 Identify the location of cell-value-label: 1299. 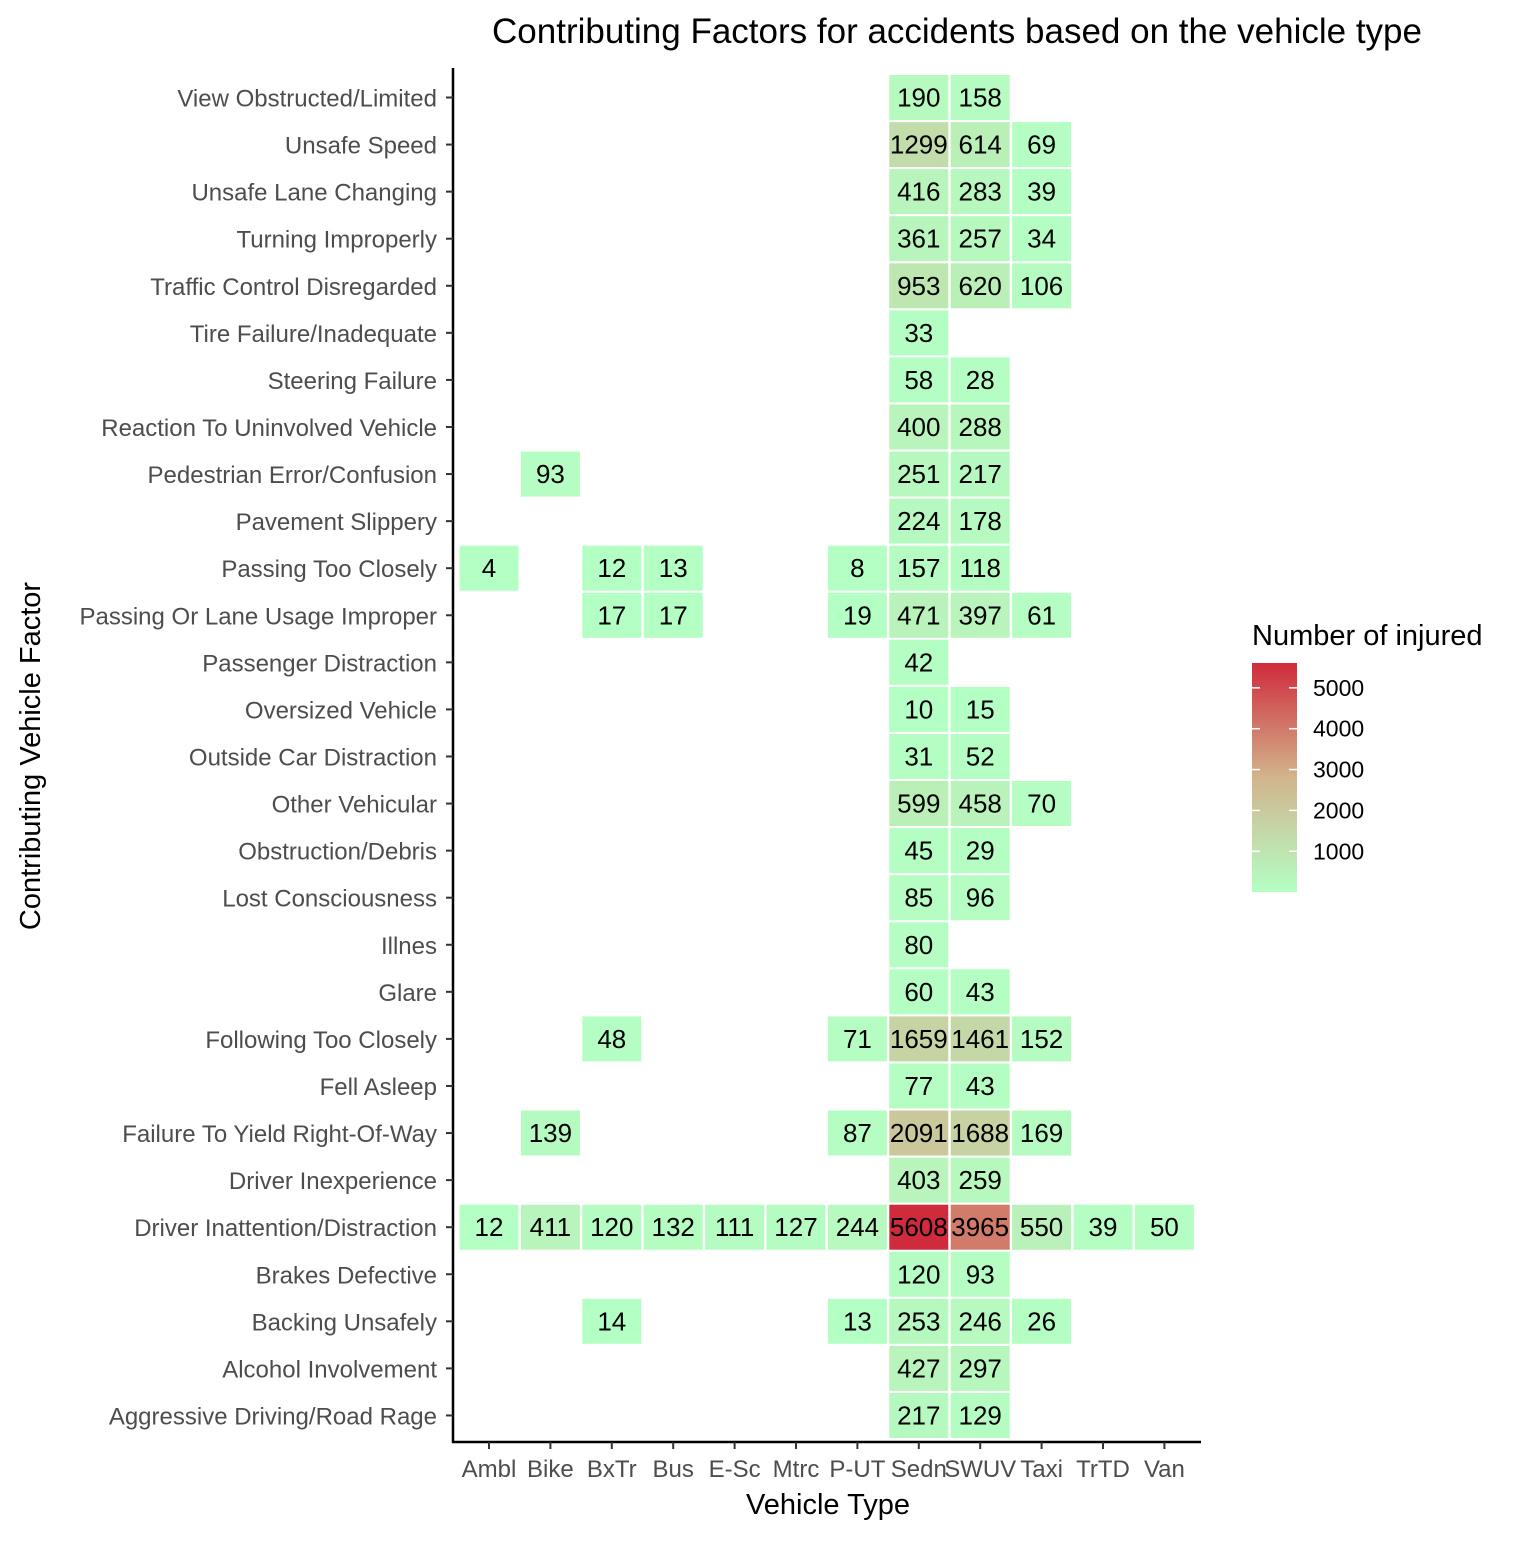
(919, 145).